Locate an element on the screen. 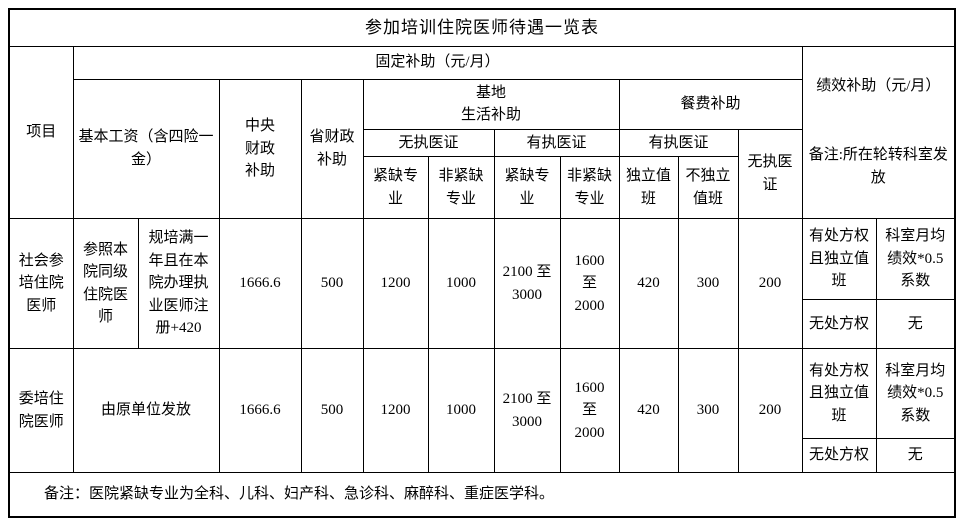 This screenshot has height=521, width=958. entrusted-perf-no-rx: 无处方权 is located at coordinates (839, 455).